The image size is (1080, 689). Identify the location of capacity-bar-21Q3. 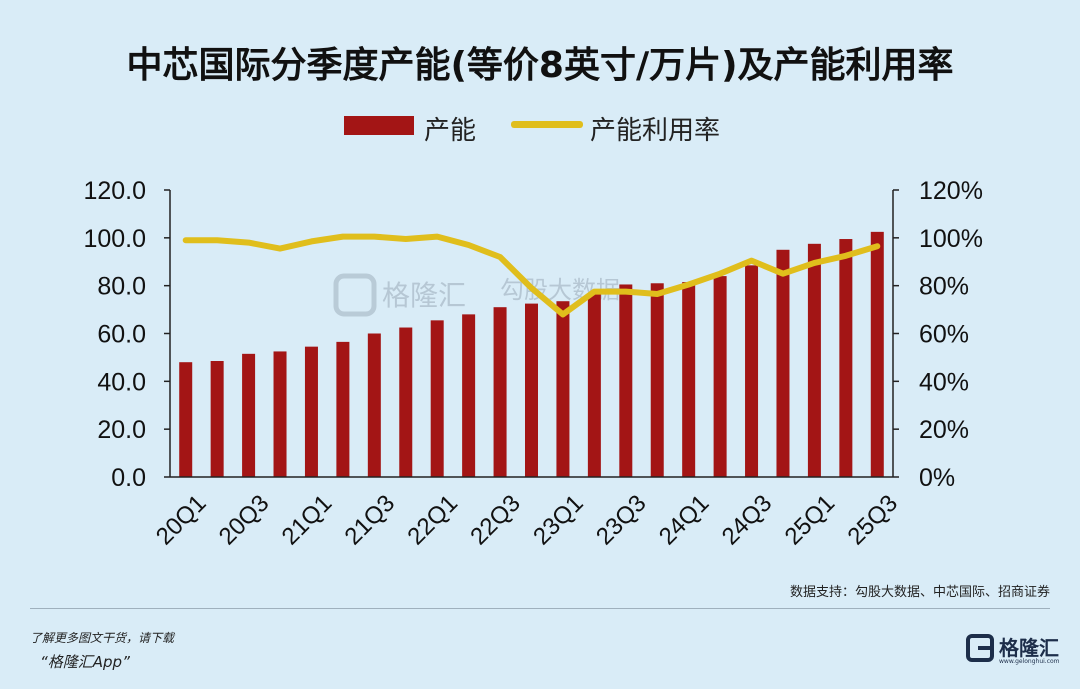
(374, 405).